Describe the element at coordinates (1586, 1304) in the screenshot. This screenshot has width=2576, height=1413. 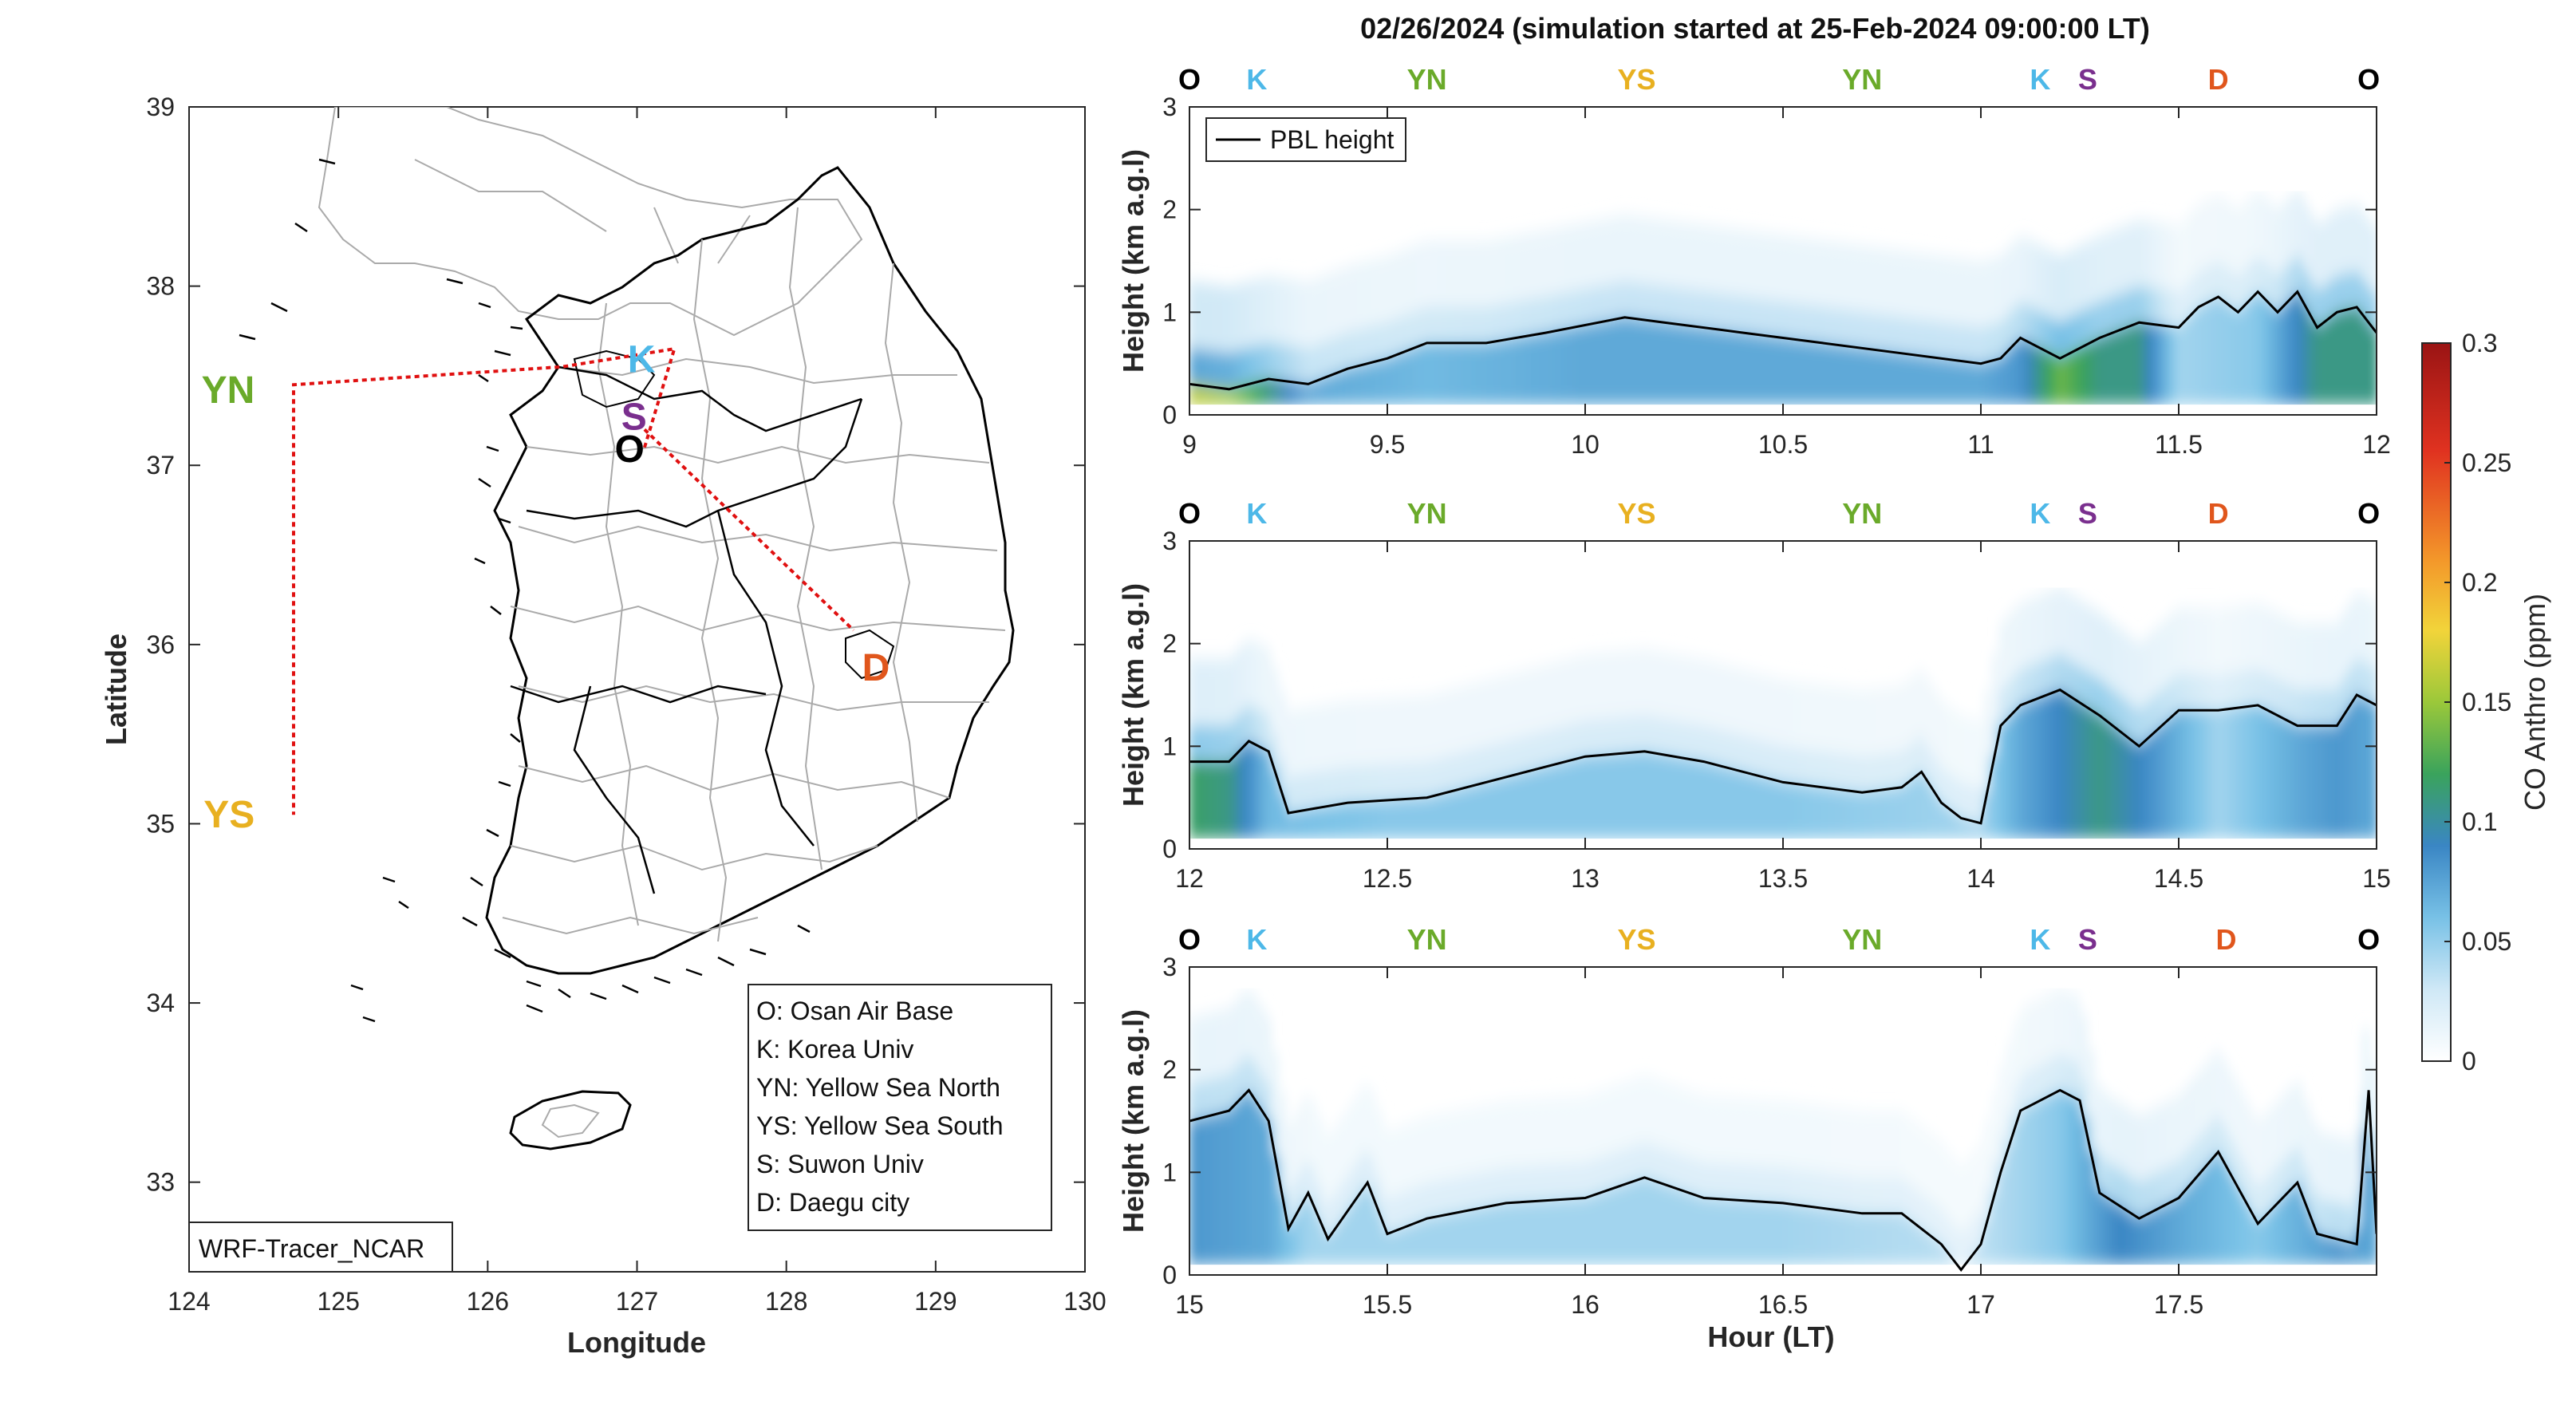
I see `curtain-xtick-label: 16` at that location.